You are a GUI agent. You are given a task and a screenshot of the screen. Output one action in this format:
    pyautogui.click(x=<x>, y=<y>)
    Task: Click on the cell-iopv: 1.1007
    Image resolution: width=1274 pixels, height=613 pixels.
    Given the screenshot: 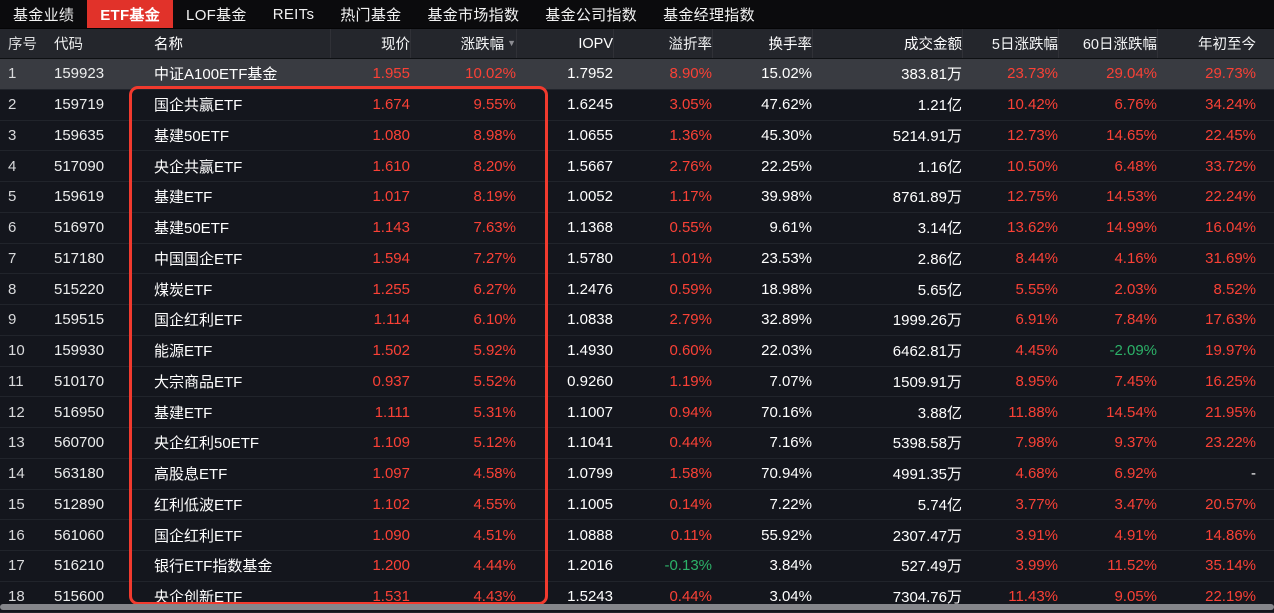 What is the action you would take?
    pyautogui.click(x=590, y=412)
    